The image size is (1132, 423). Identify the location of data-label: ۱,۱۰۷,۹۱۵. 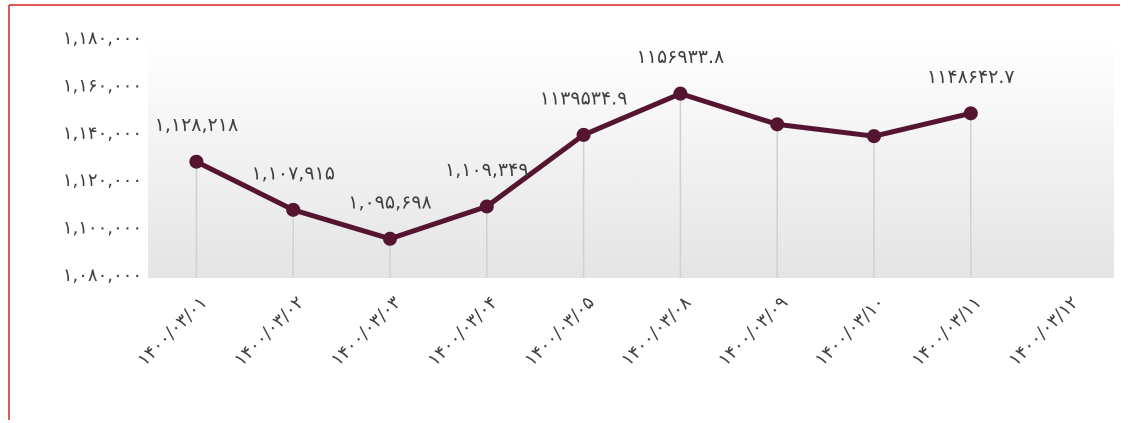
(293, 173).